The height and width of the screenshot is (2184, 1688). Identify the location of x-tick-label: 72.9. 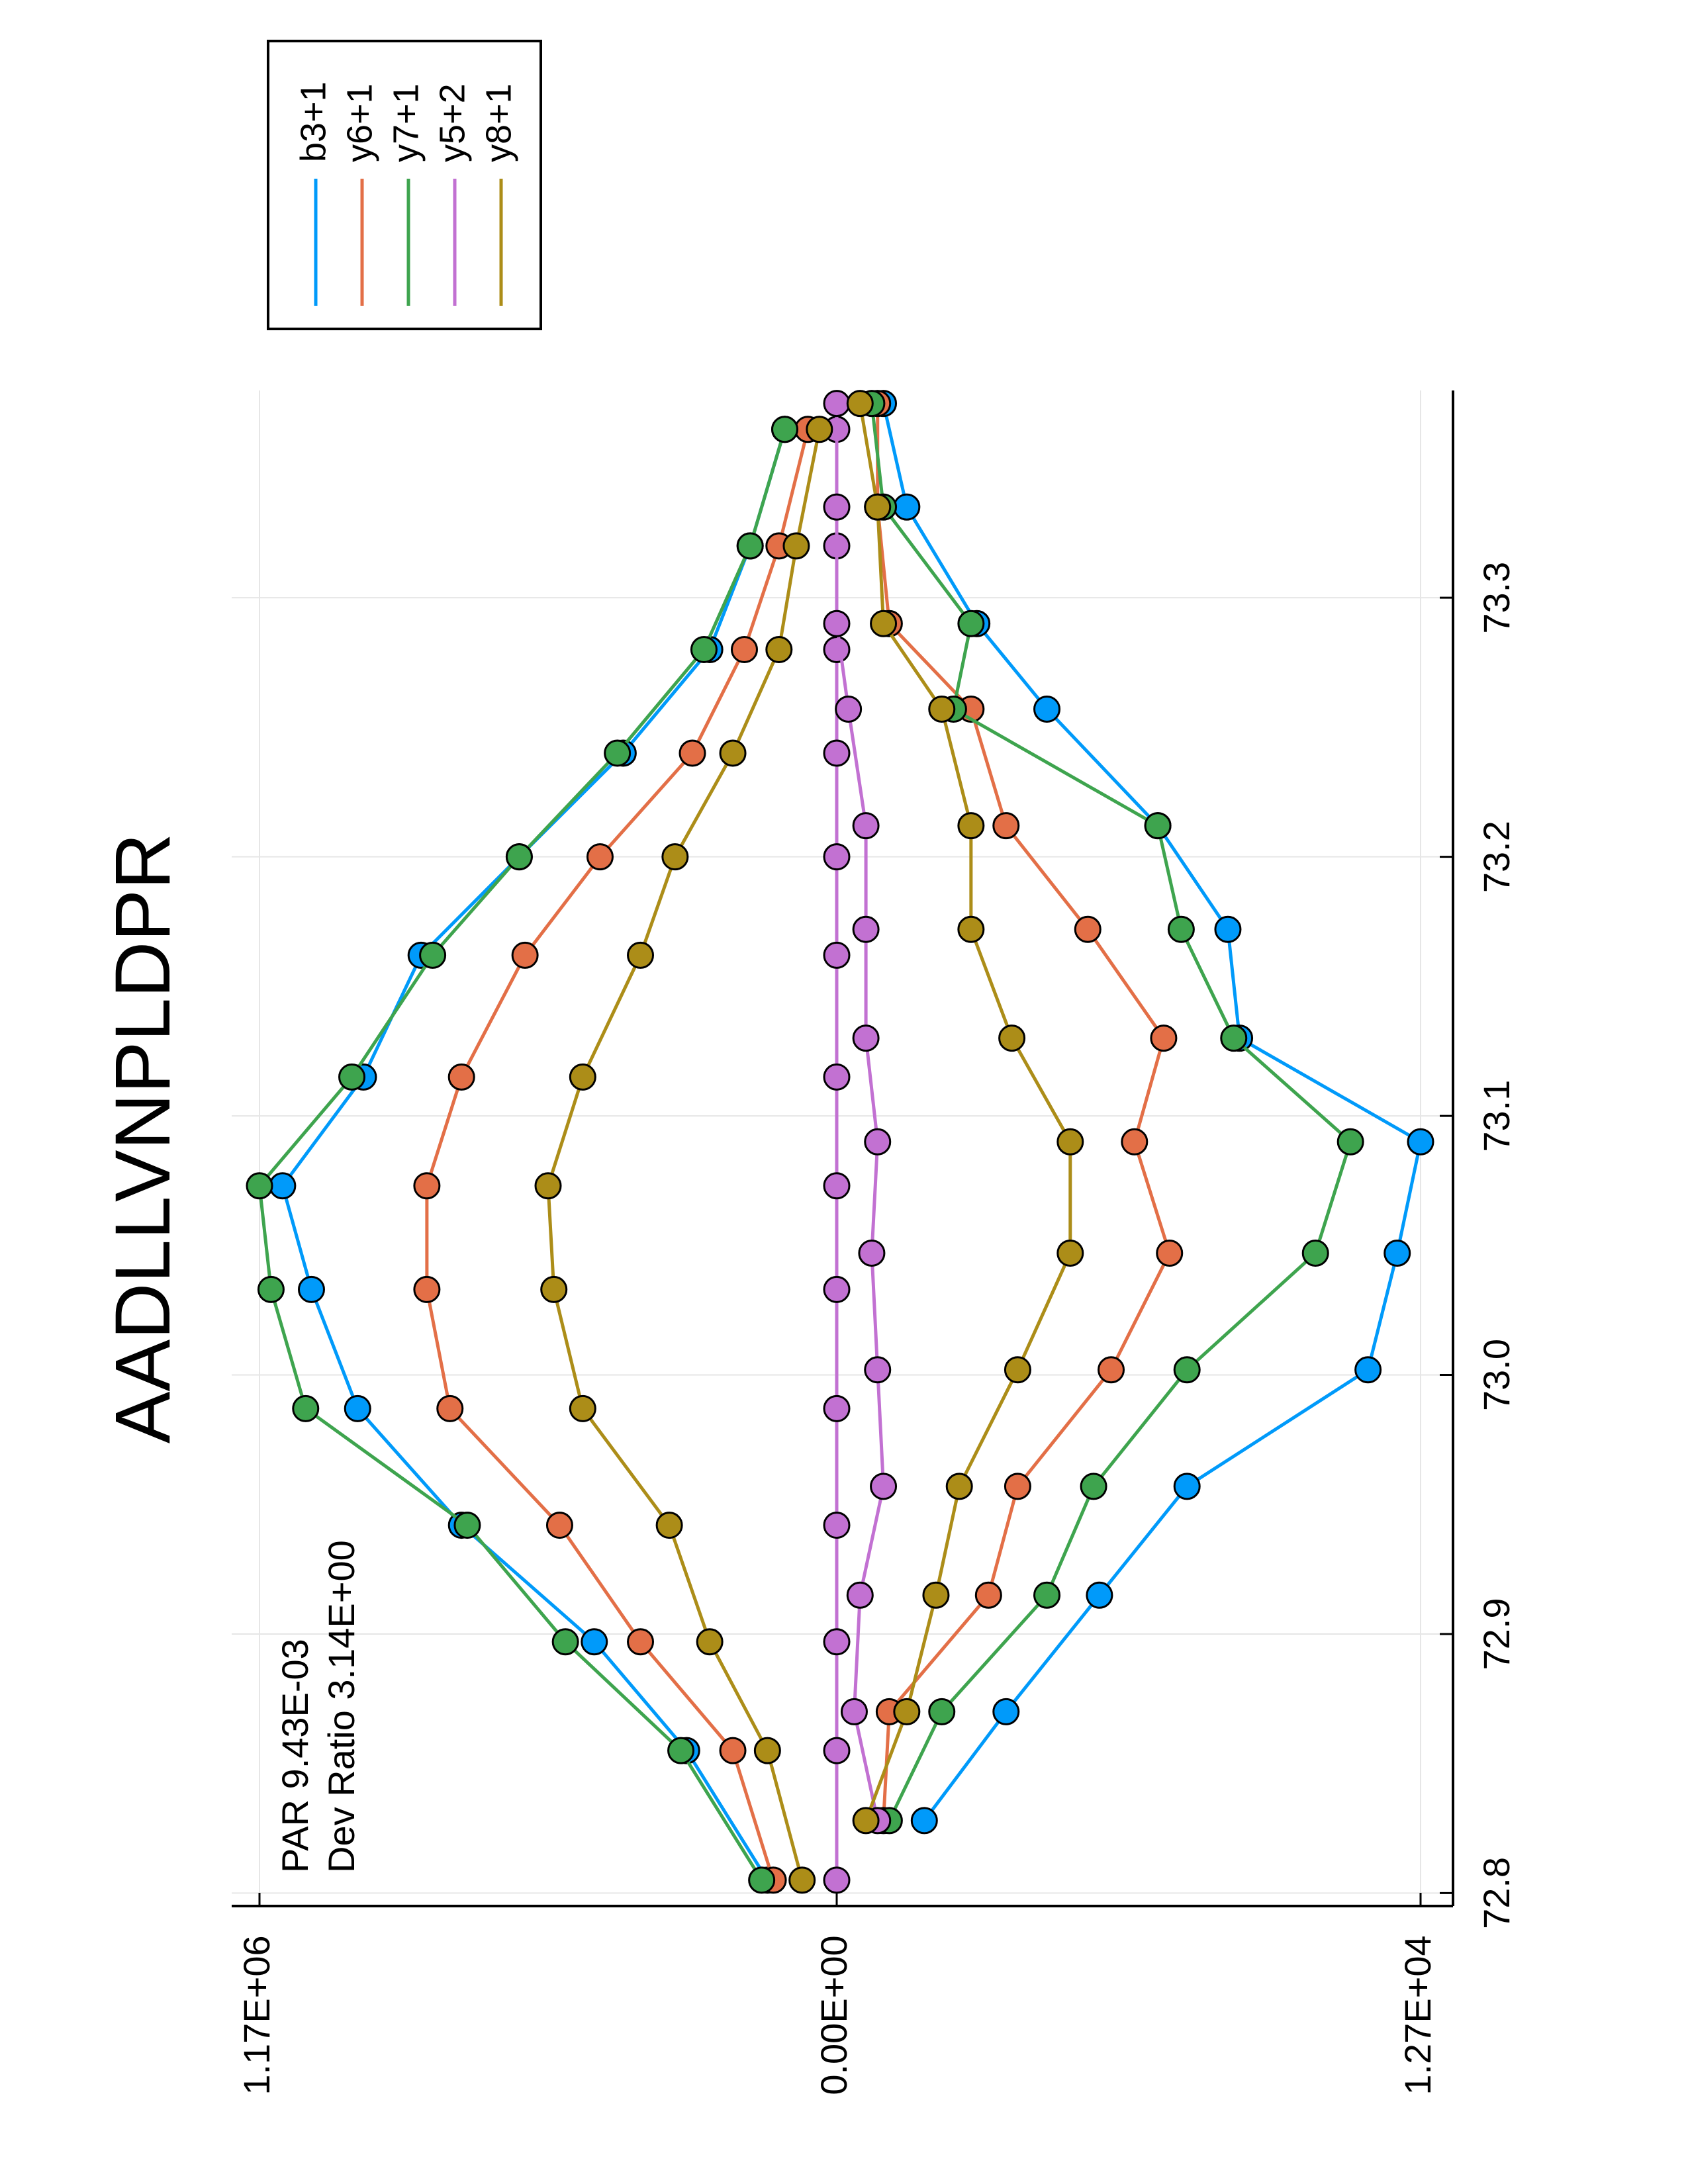
(1496, 1634).